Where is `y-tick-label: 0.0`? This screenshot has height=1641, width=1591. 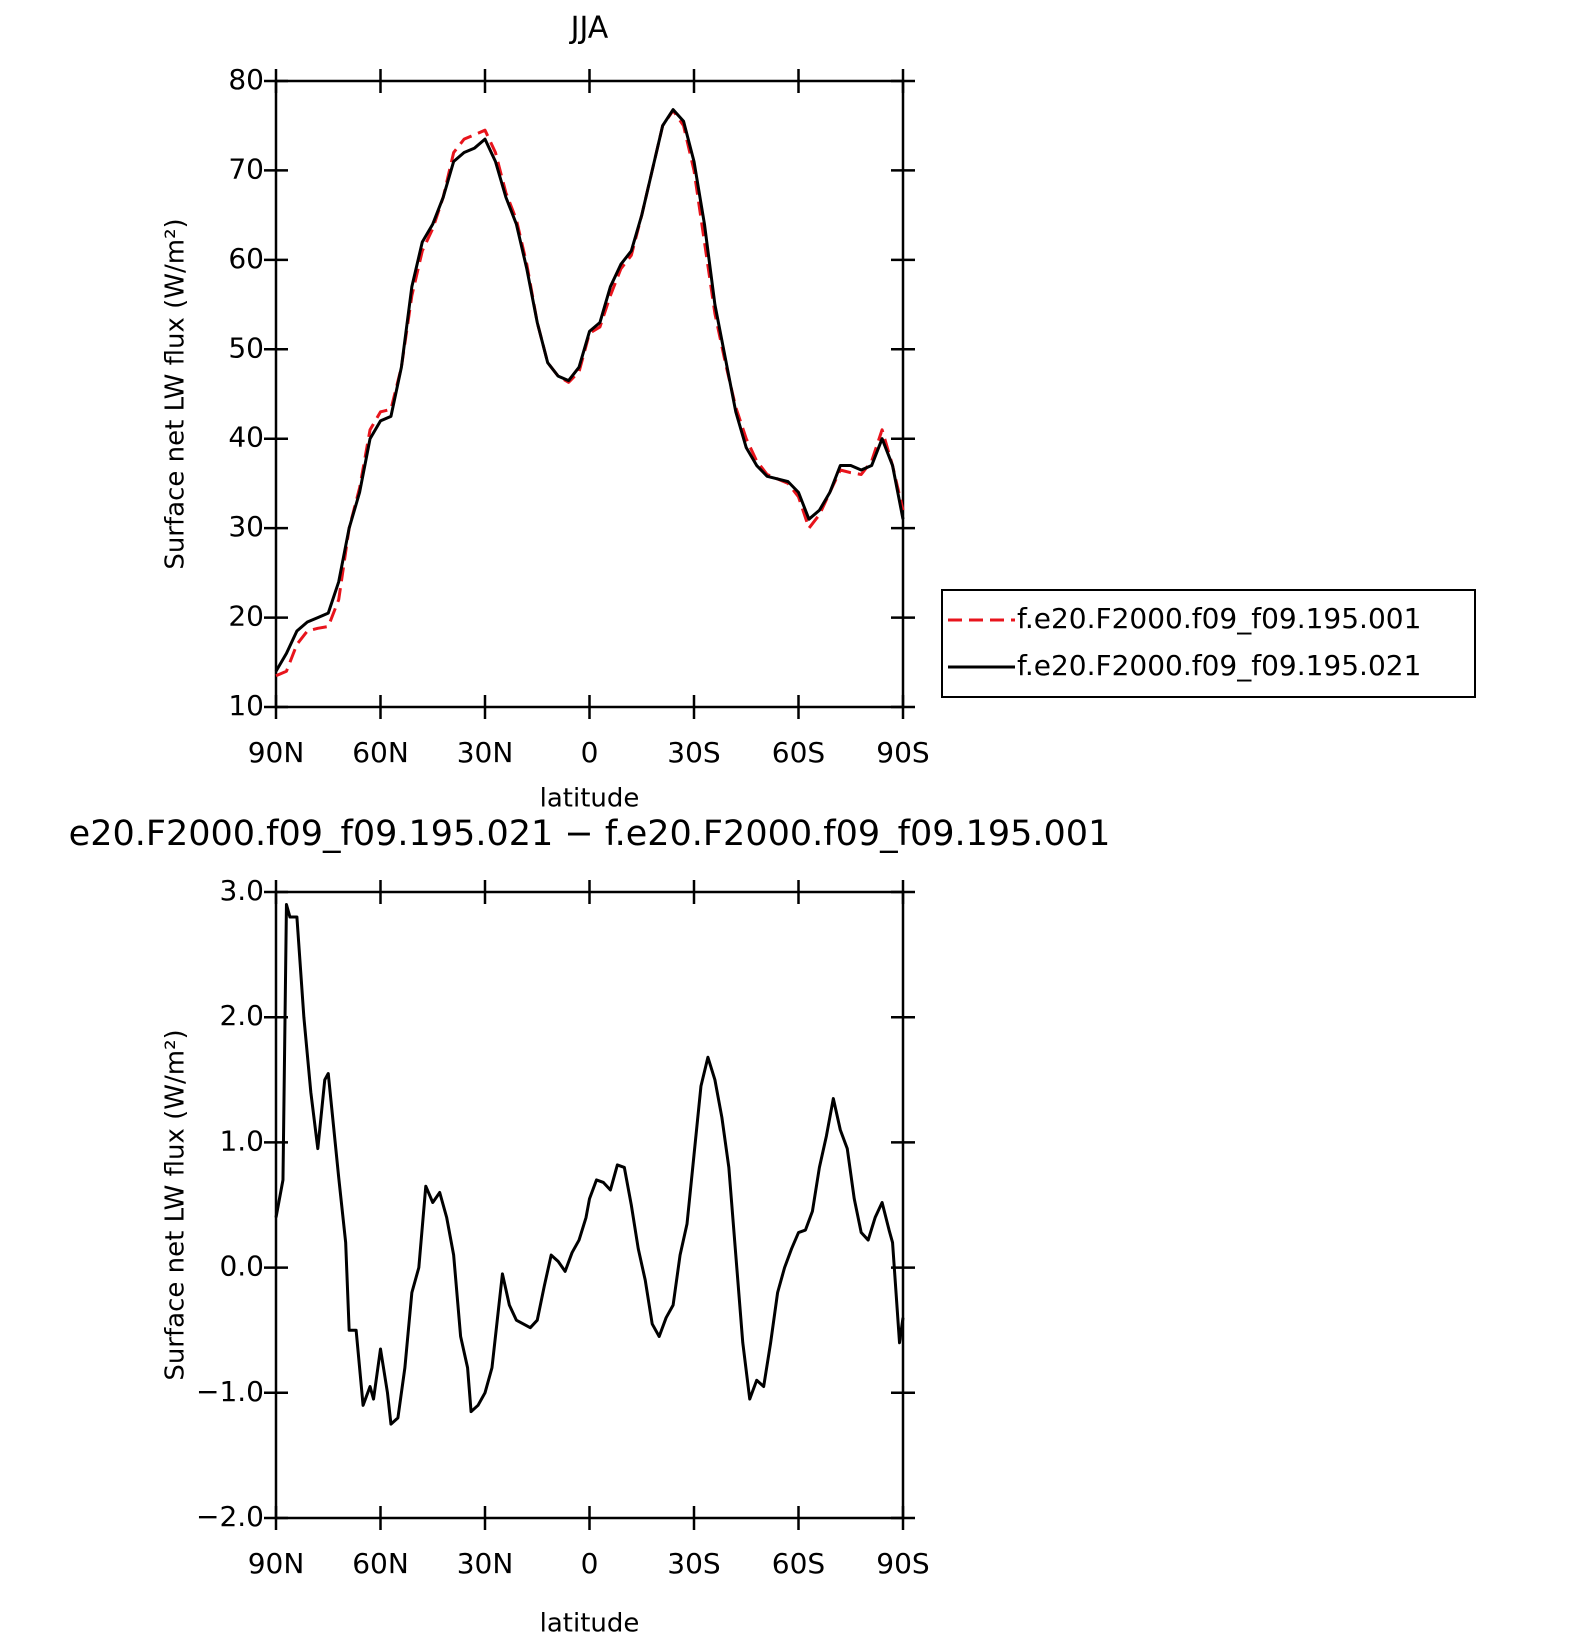 y-tick-label: 0.0 is located at coordinates (241, 1266).